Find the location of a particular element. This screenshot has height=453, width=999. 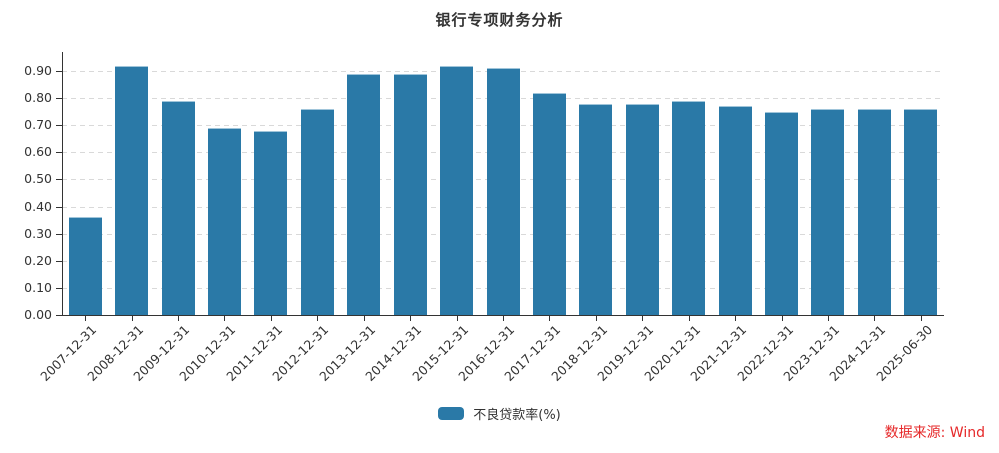

y-axis-tick-0.20 is located at coordinates (59, 261).